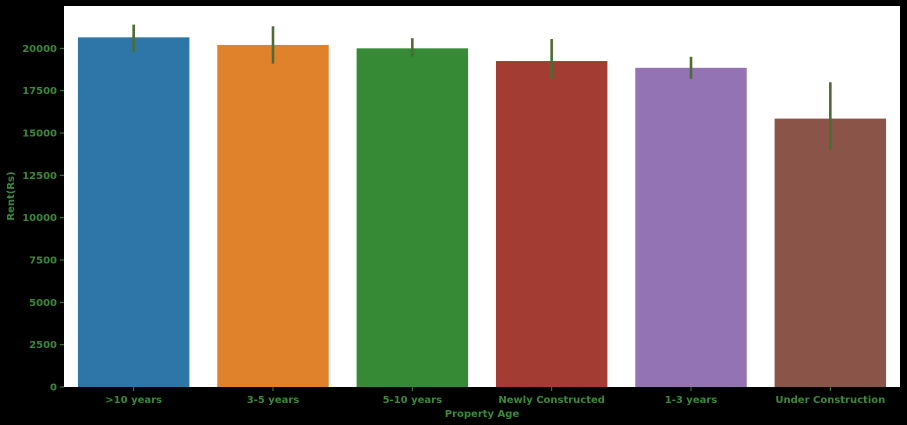 The width and height of the screenshot is (907, 425). Describe the element at coordinates (43, 345) in the screenshot. I see `y-tick-label: 2500` at that location.